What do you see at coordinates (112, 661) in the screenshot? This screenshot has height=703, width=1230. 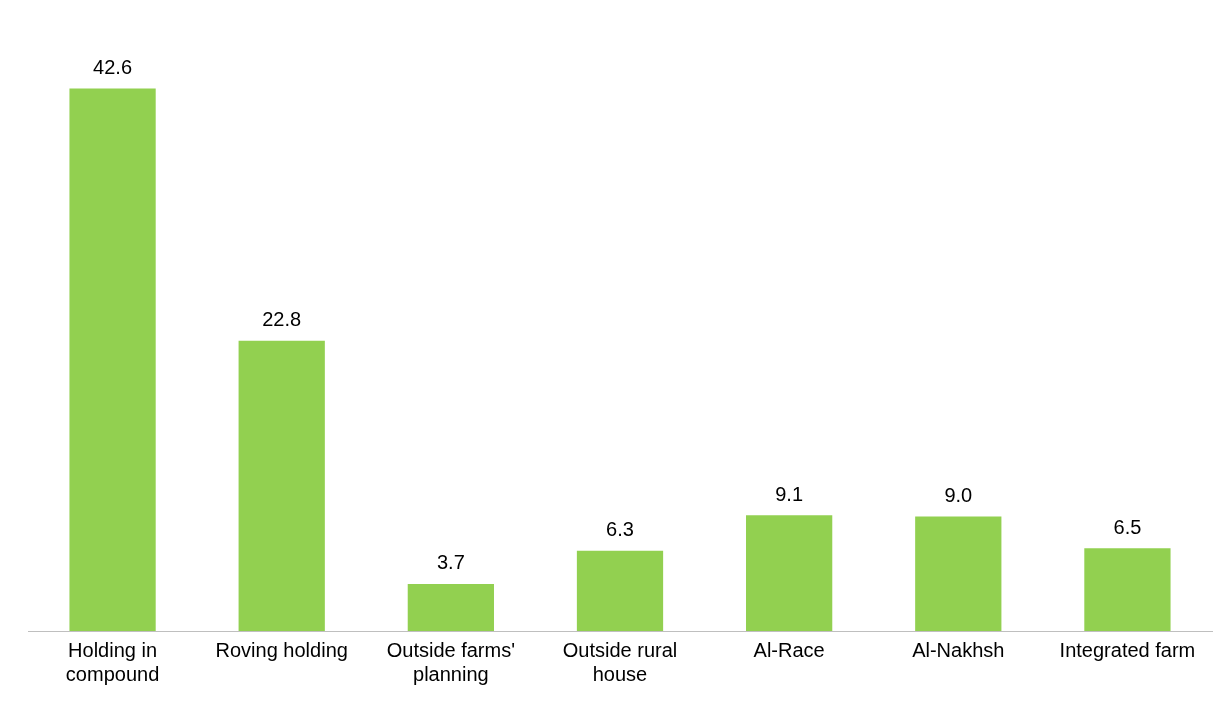 I see `x-tick-label: Holding in compound` at bounding box center [112, 661].